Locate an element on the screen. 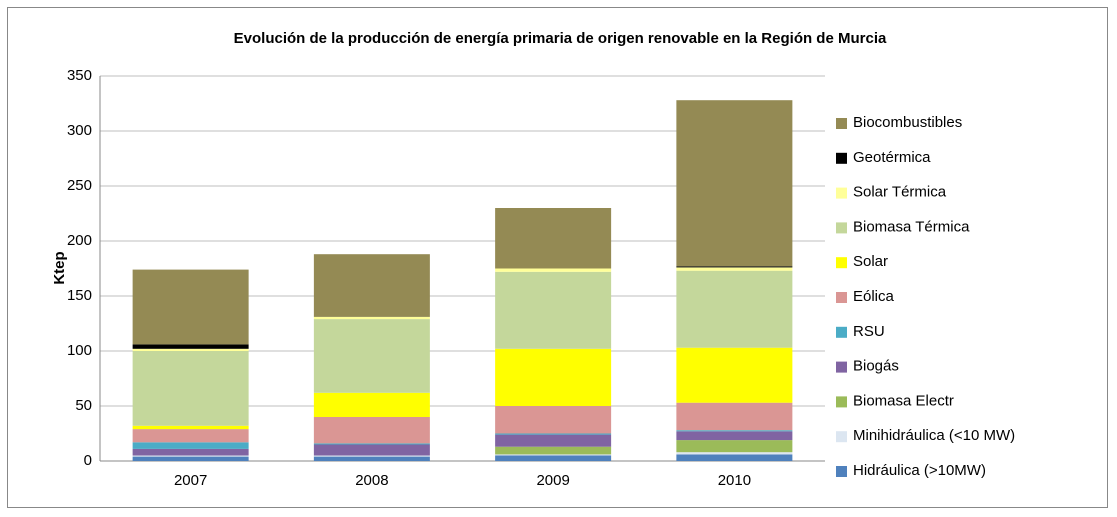 The image size is (1117, 517). legend-label: Biomasa Electr is located at coordinates (903, 400).